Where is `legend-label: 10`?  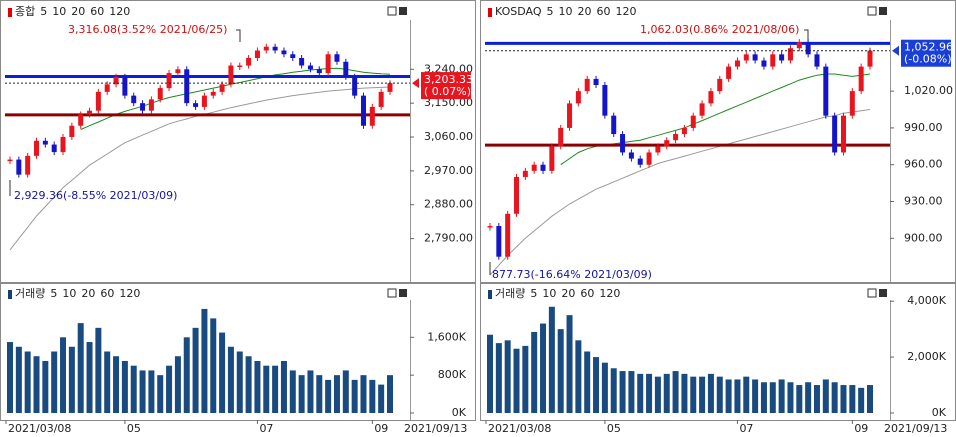 legend-label: 10 is located at coordinates (69, 293).